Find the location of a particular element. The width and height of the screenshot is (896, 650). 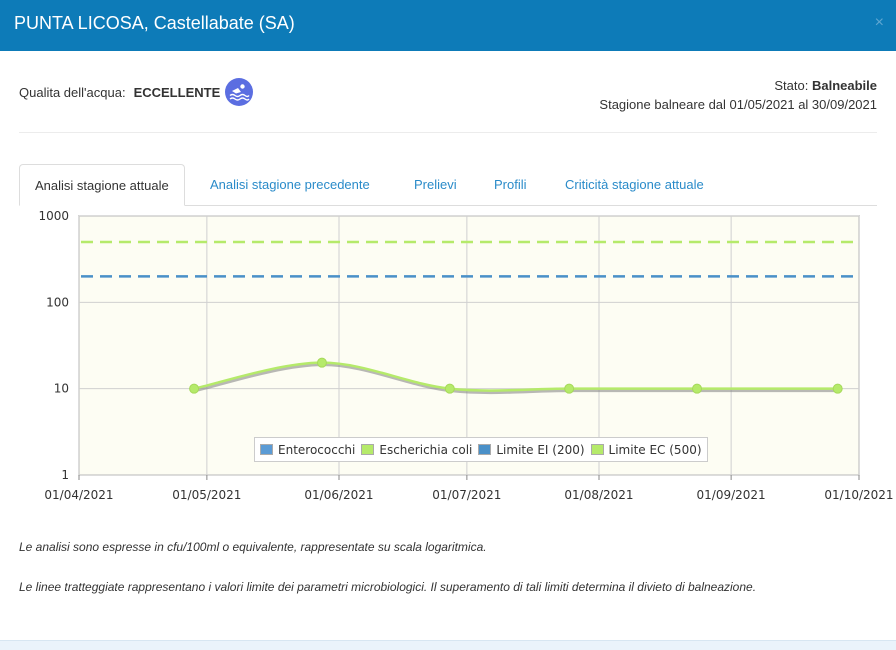

legend-label-limit-ec: Limite EC (500) is located at coordinates (655, 449).